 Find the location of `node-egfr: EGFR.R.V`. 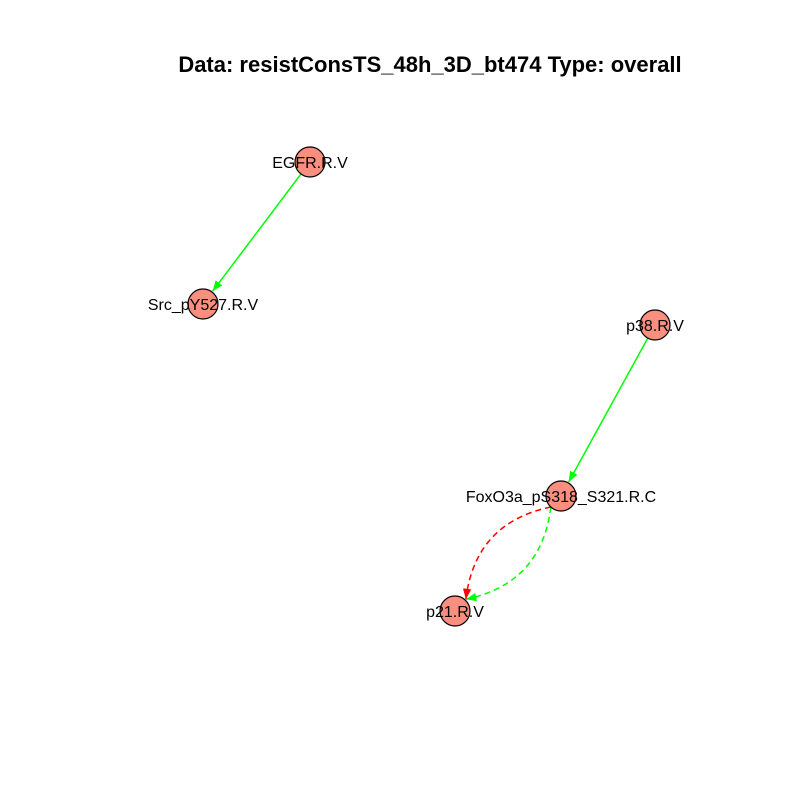

node-egfr: EGFR.R.V is located at coordinates (310, 162).